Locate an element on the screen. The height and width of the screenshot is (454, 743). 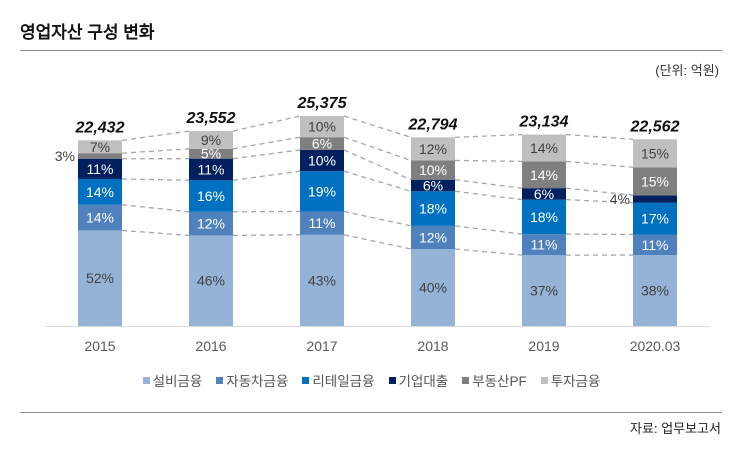
total-label: 22,562 is located at coordinates (655, 126).